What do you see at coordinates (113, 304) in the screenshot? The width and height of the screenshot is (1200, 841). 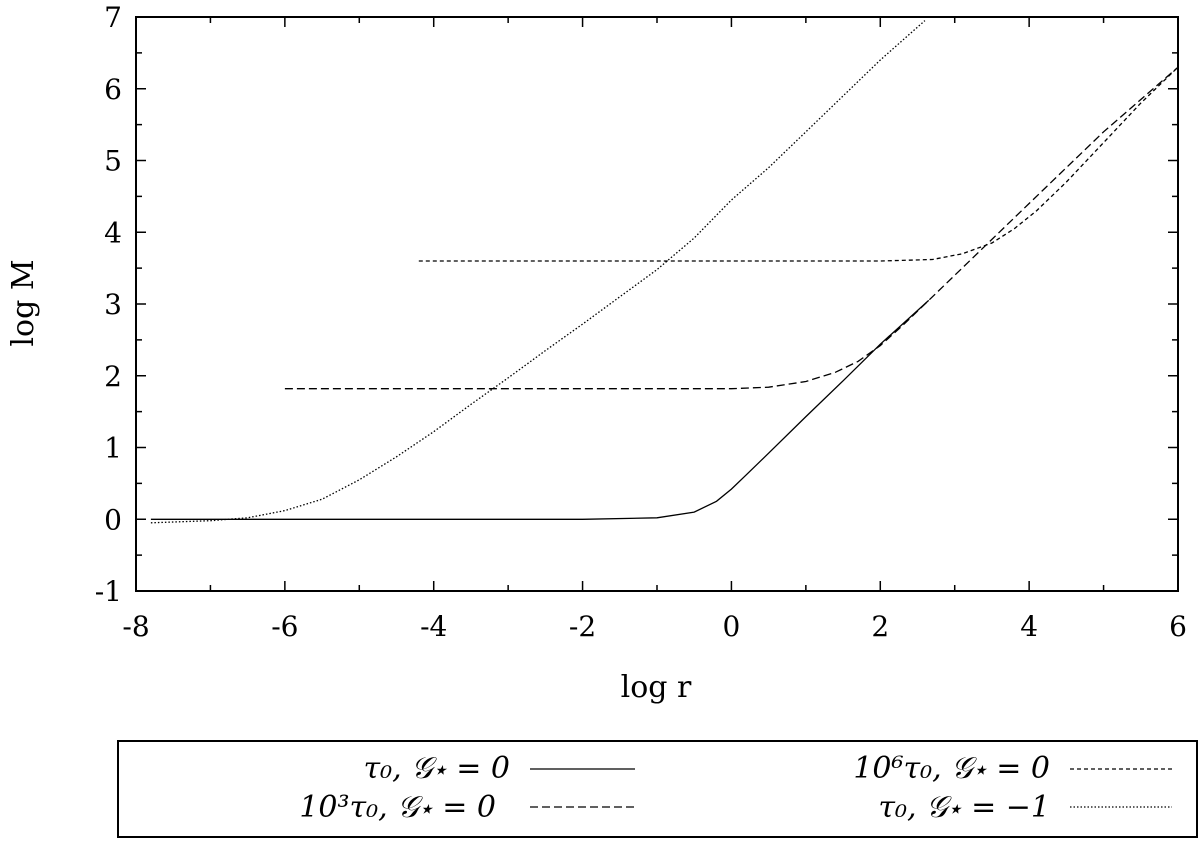 I see `y-tick-label: 3` at bounding box center [113, 304].